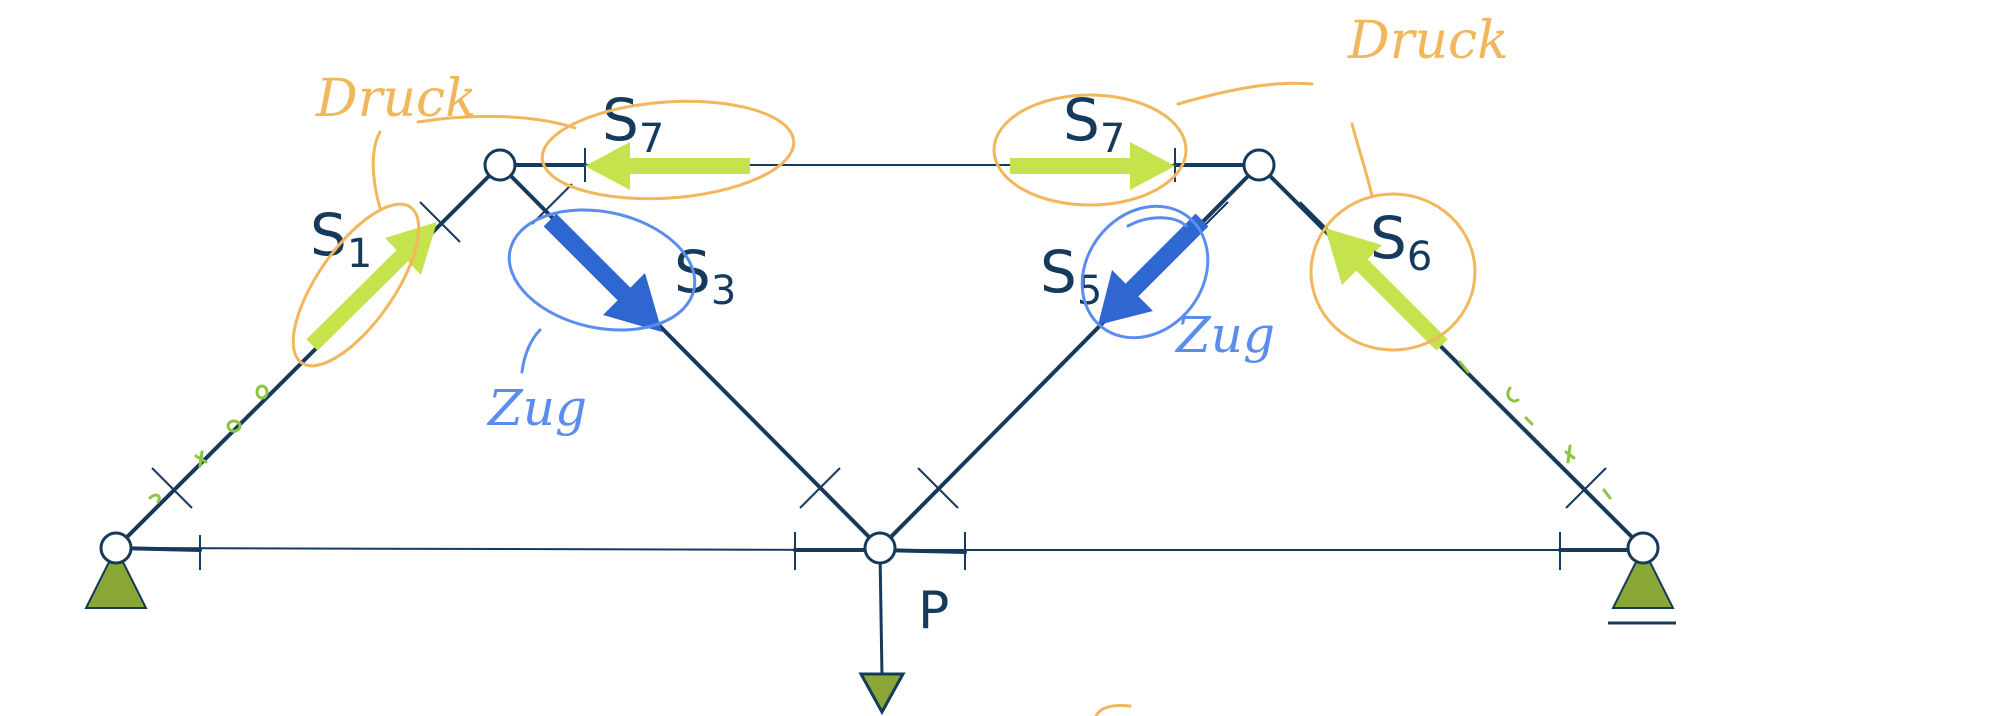 This screenshot has width=1999, height=716. Describe the element at coordinates (1224, 335) in the screenshot. I see `annotation-zug-right: Zug` at that location.